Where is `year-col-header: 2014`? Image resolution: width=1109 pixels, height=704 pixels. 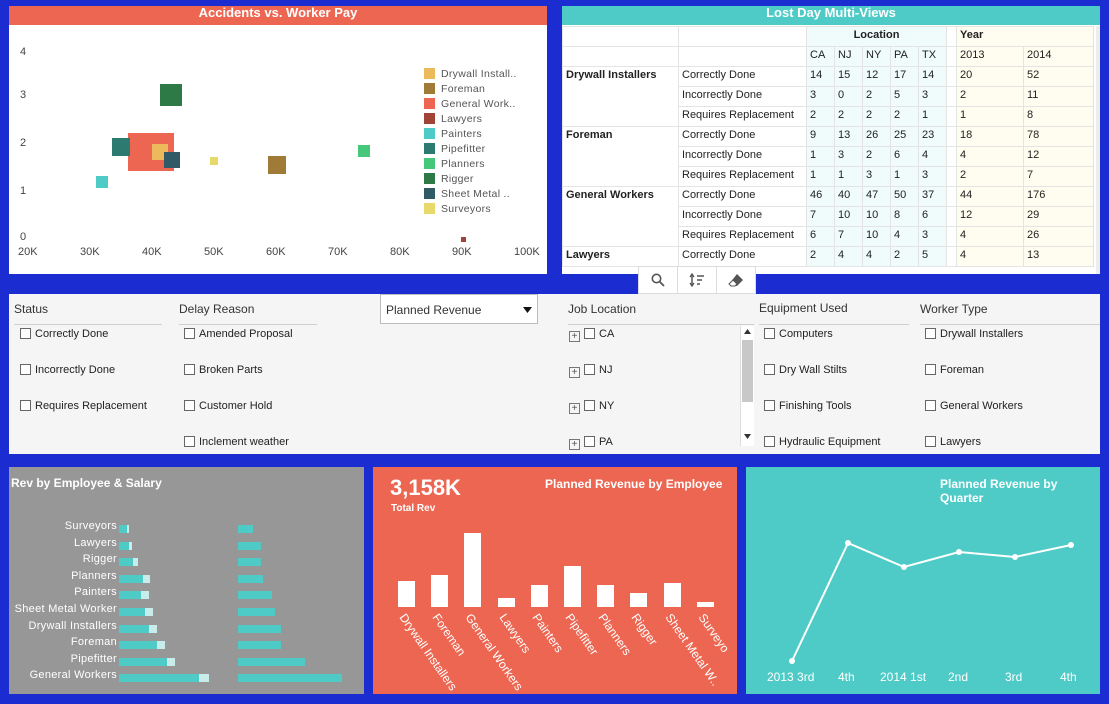
year-col-header: 2014 is located at coordinates (1058, 56).